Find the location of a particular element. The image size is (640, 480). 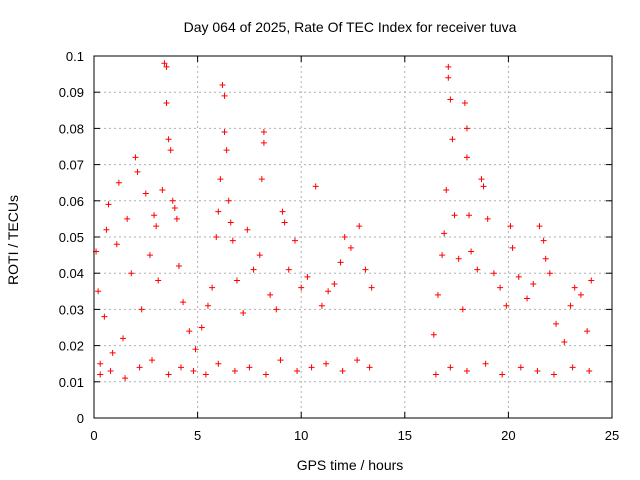

x-tick-label: 10 is located at coordinates (301, 435).